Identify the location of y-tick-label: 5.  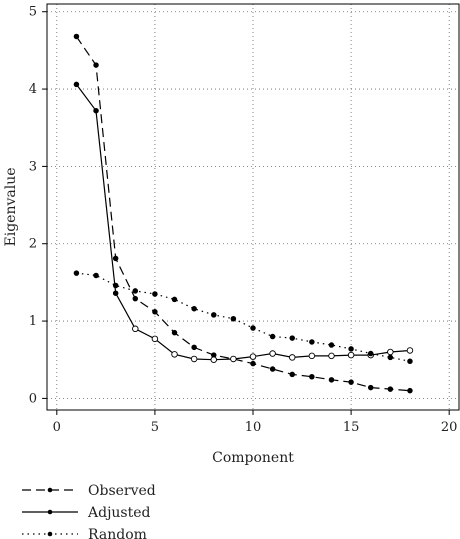
(33, 12).